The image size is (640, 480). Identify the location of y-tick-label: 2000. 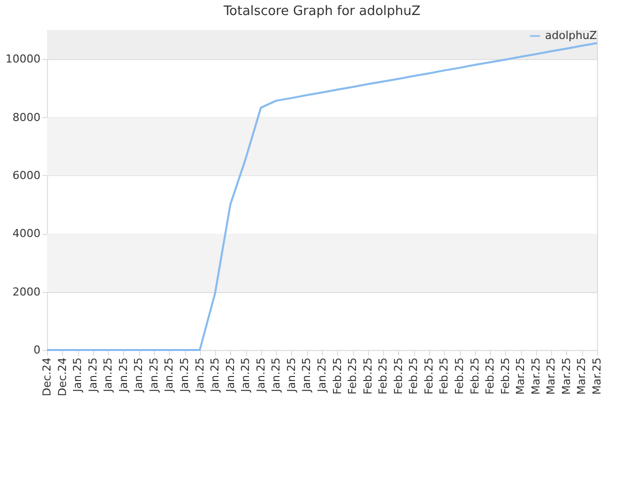
(26, 291).